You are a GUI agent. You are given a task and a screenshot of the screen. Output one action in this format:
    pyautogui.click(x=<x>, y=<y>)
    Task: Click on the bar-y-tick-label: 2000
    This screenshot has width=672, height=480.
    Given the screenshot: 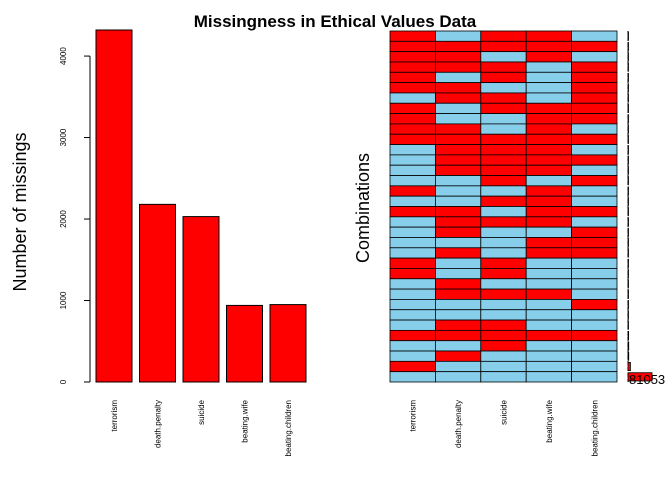 What is the action you would take?
    pyautogui.click(x=63, y=219)
    